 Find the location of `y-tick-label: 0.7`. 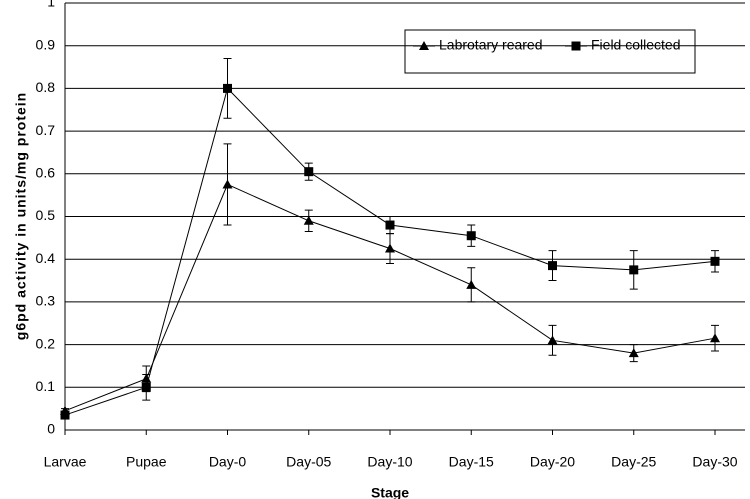

y-tick-label: 0.7 is located at coordinates (46, 130).